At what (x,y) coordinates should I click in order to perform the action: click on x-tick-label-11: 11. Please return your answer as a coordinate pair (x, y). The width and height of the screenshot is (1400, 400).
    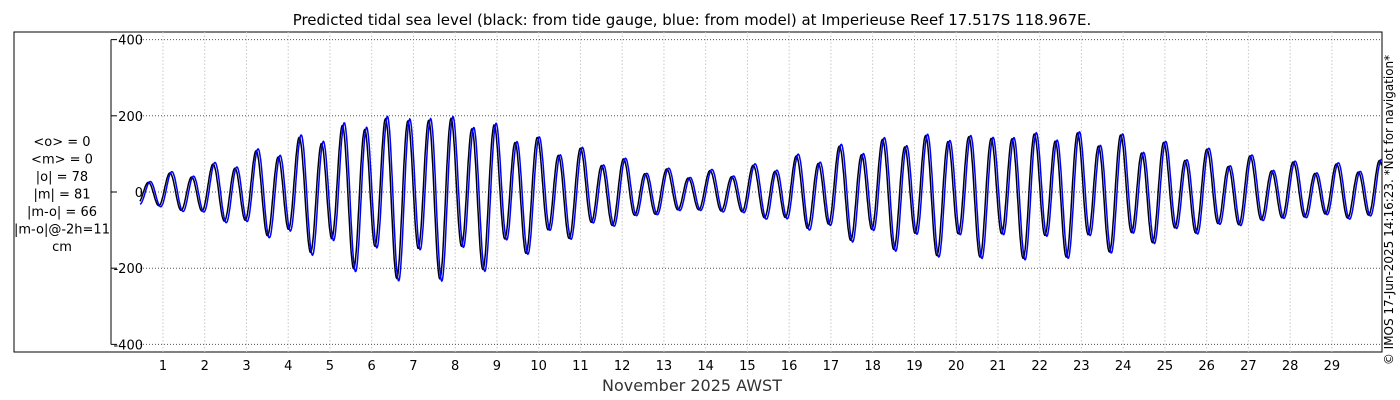
    Looking at the image, I should click on (580, 366).